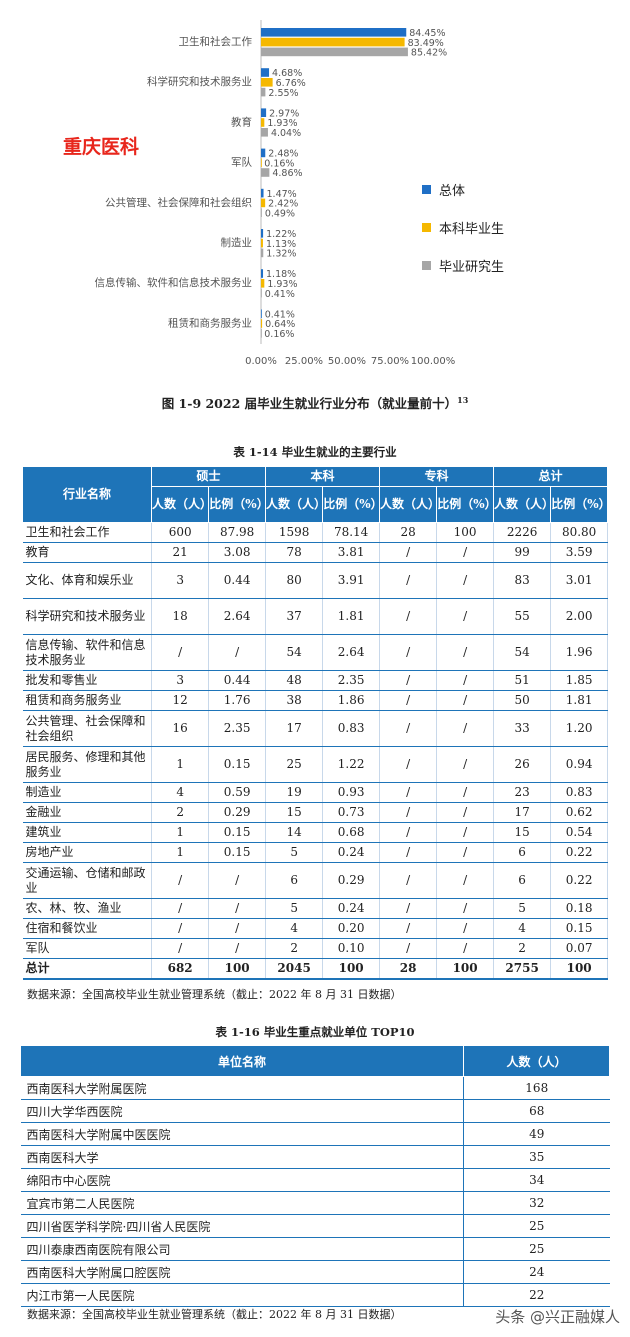 The width and height of the screenshot is (630, 1337). I want to click on table-row: 西南医科大学 35, so click(315, 1157).